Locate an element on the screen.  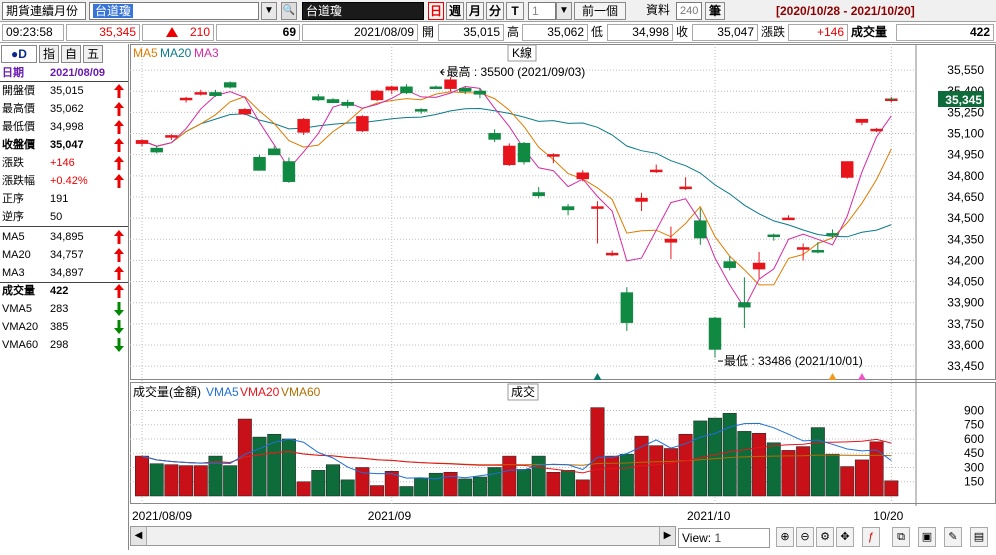
vma5-legend: VMA5 is located at coordinates (222, 392).